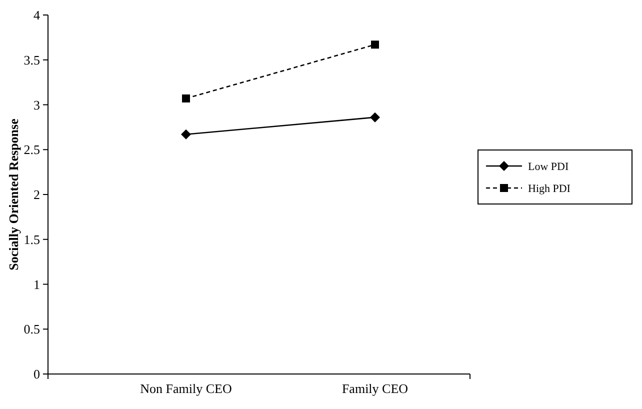  I want to click on legend-label: Low PDI, so click(548, 166).